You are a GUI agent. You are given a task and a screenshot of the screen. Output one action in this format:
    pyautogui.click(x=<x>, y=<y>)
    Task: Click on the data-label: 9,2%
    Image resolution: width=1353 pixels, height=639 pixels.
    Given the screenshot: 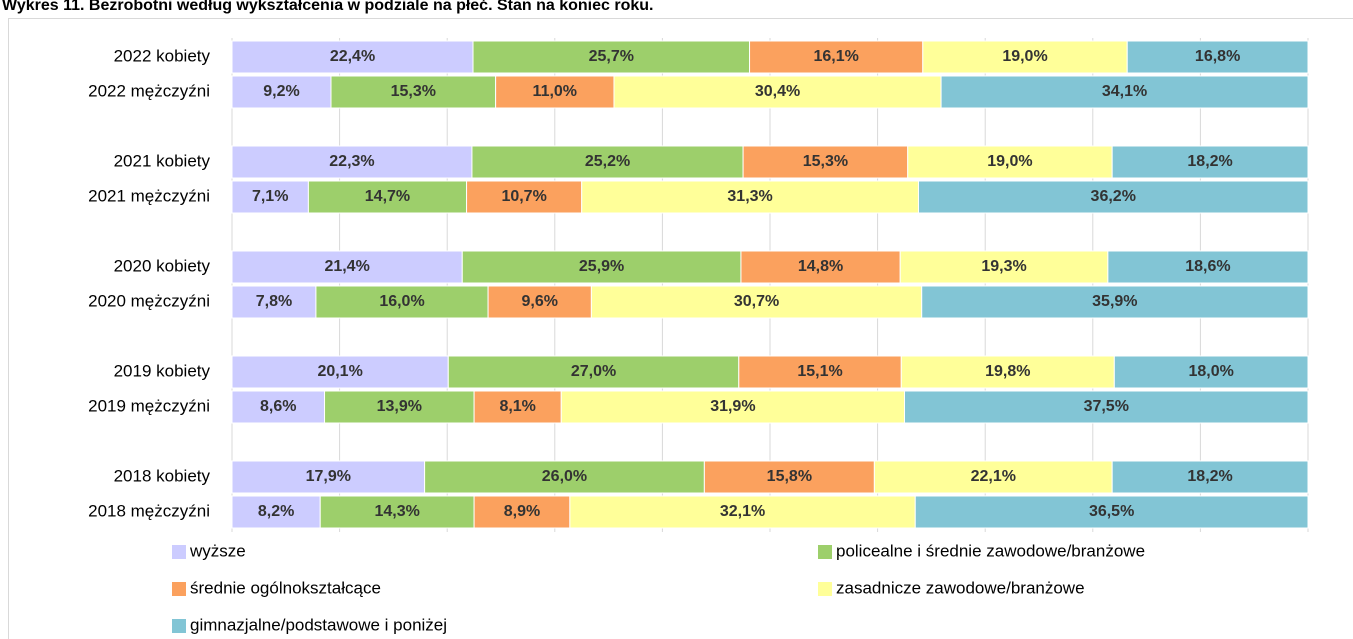 What is the action you would take?
    pyautogui.click(x=281, y=91)
    